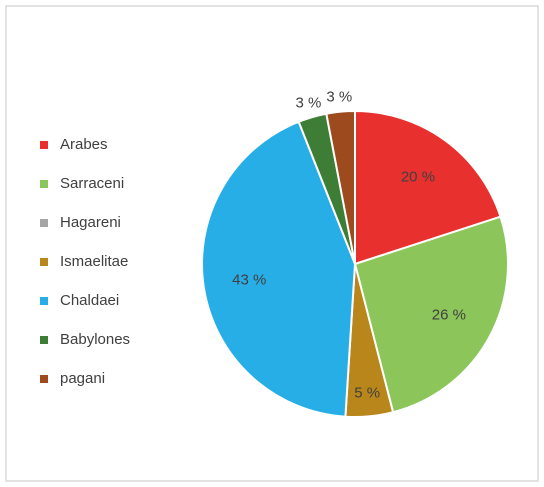 The width and height of the screenshot is (544, 487). What do you see at coordinates (84, 144) in the screenshot?
I see `legend-label: Arabes` at bounding box center [84, 144].